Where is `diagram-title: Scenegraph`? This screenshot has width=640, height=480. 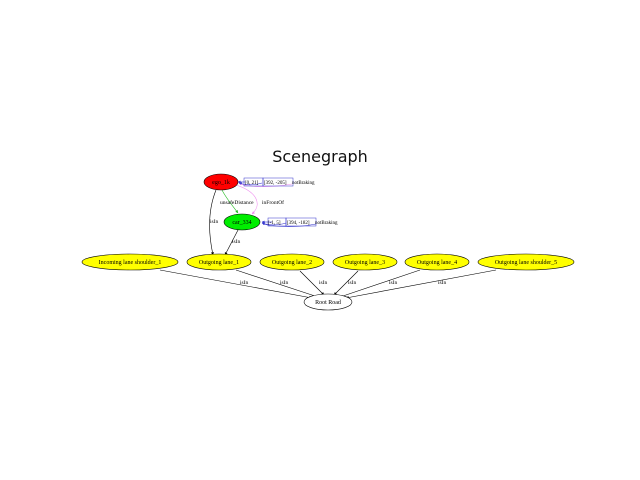
diagram-title: Scenegraph is located at coordinates (320, 156).